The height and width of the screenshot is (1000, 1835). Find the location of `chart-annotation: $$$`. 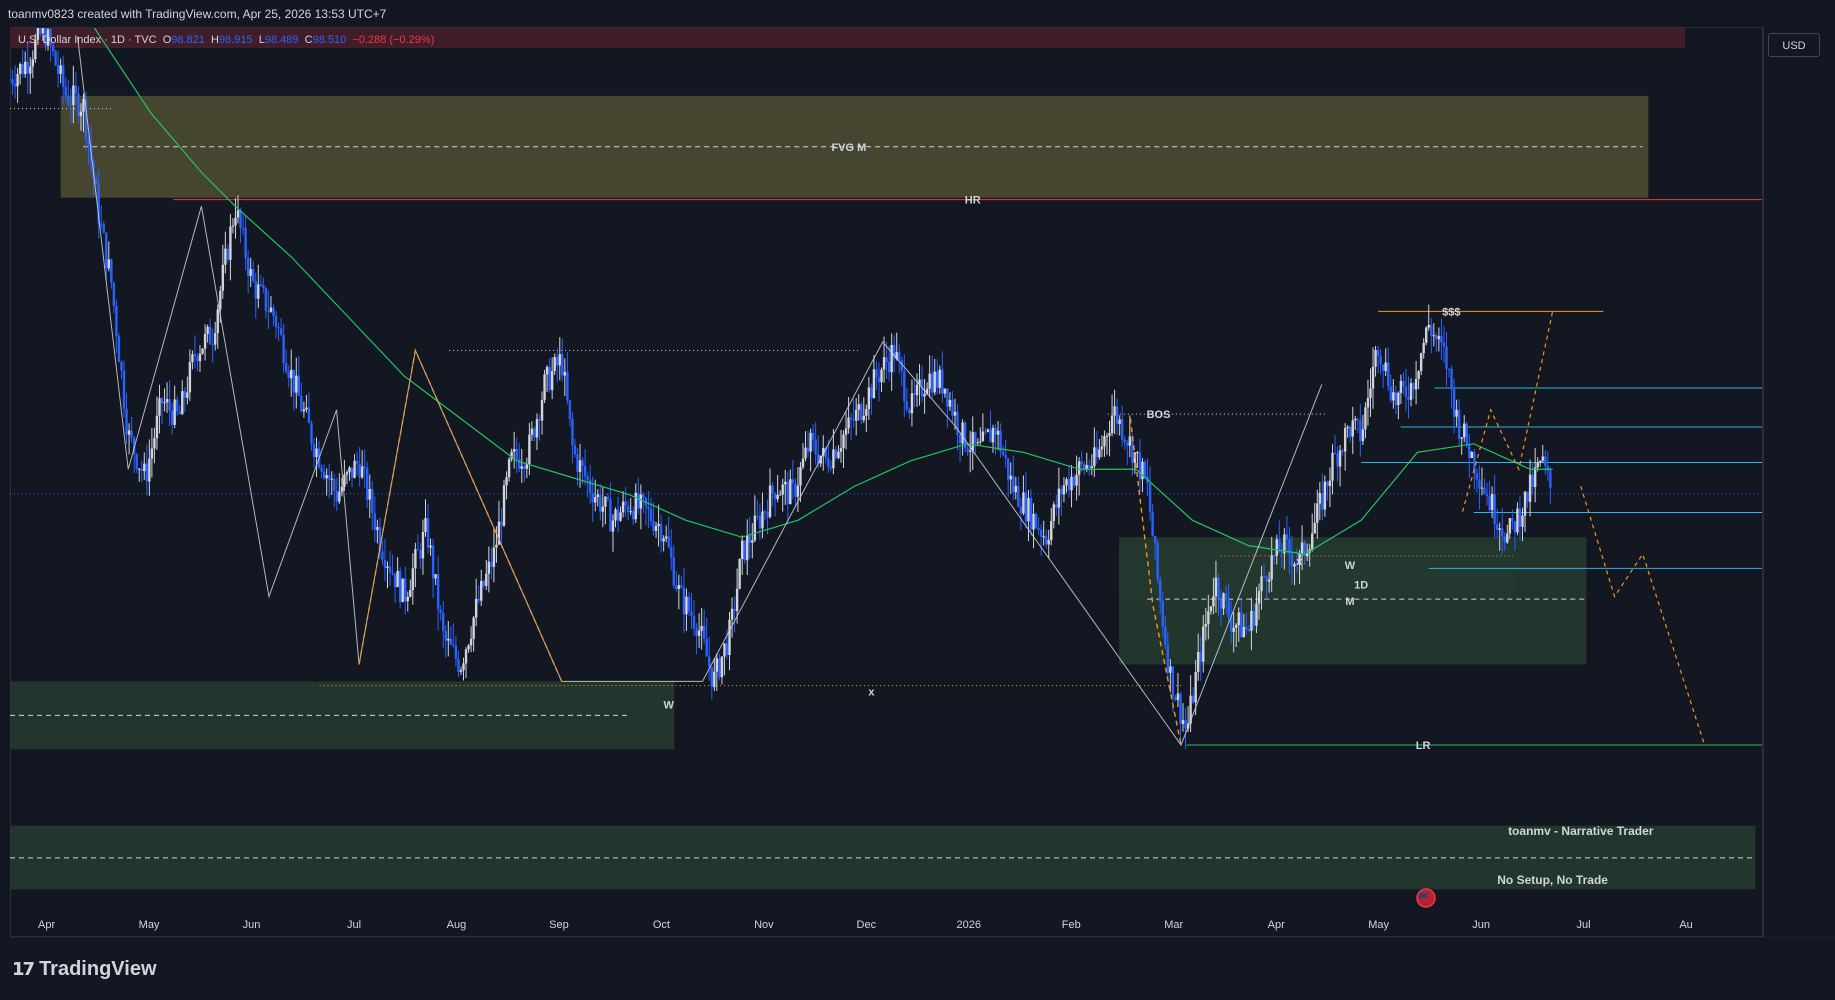

chart-annotation: $$$ is located at coordinates (1451, 312).